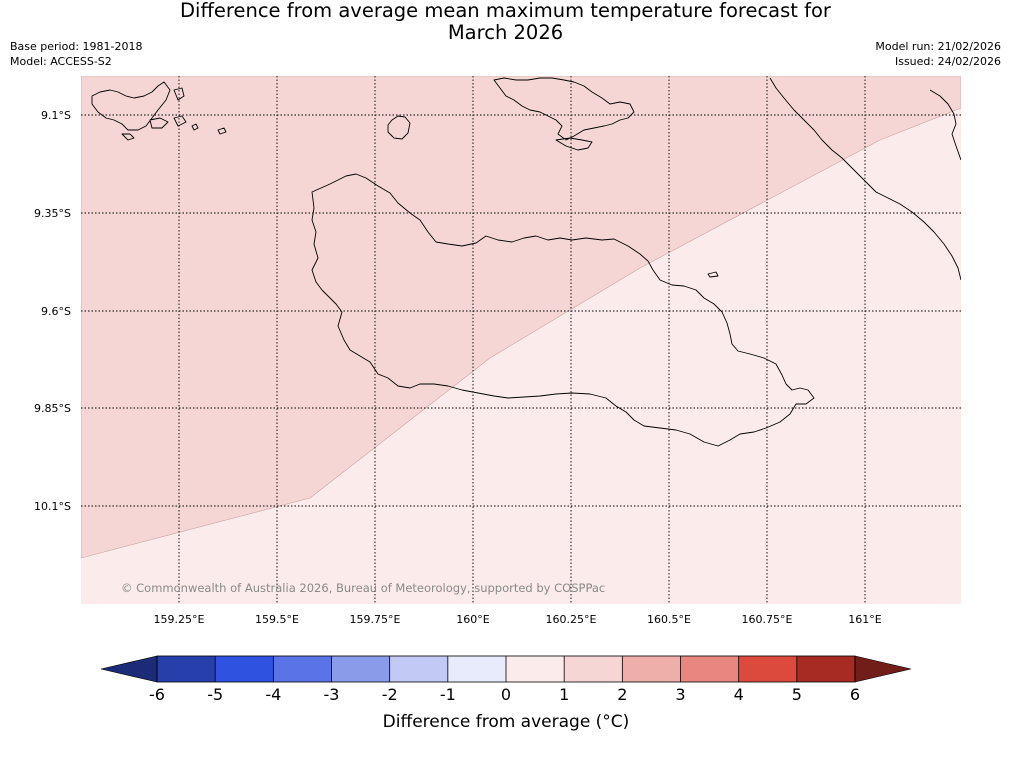 Image resolution: width=1011 pixels, height=758 pixels. I want to click on colorbar-tick-label: 2, so click(622, 694).